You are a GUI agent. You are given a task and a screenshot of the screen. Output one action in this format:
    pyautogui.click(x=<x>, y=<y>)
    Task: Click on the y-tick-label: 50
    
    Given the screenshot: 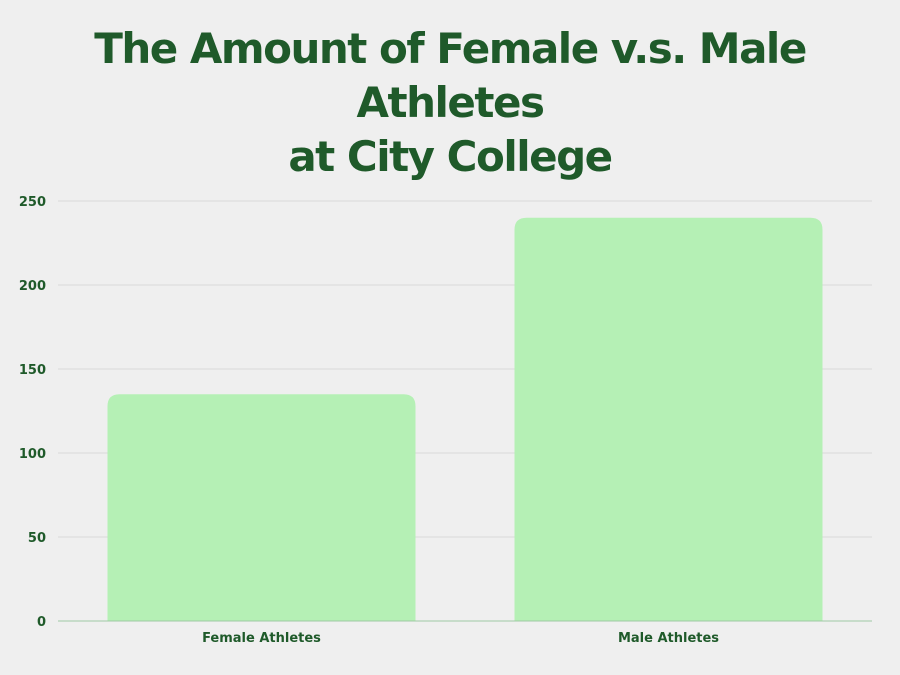 What is the action you would take?
    pyautogui.click(x=37, y=538)
    